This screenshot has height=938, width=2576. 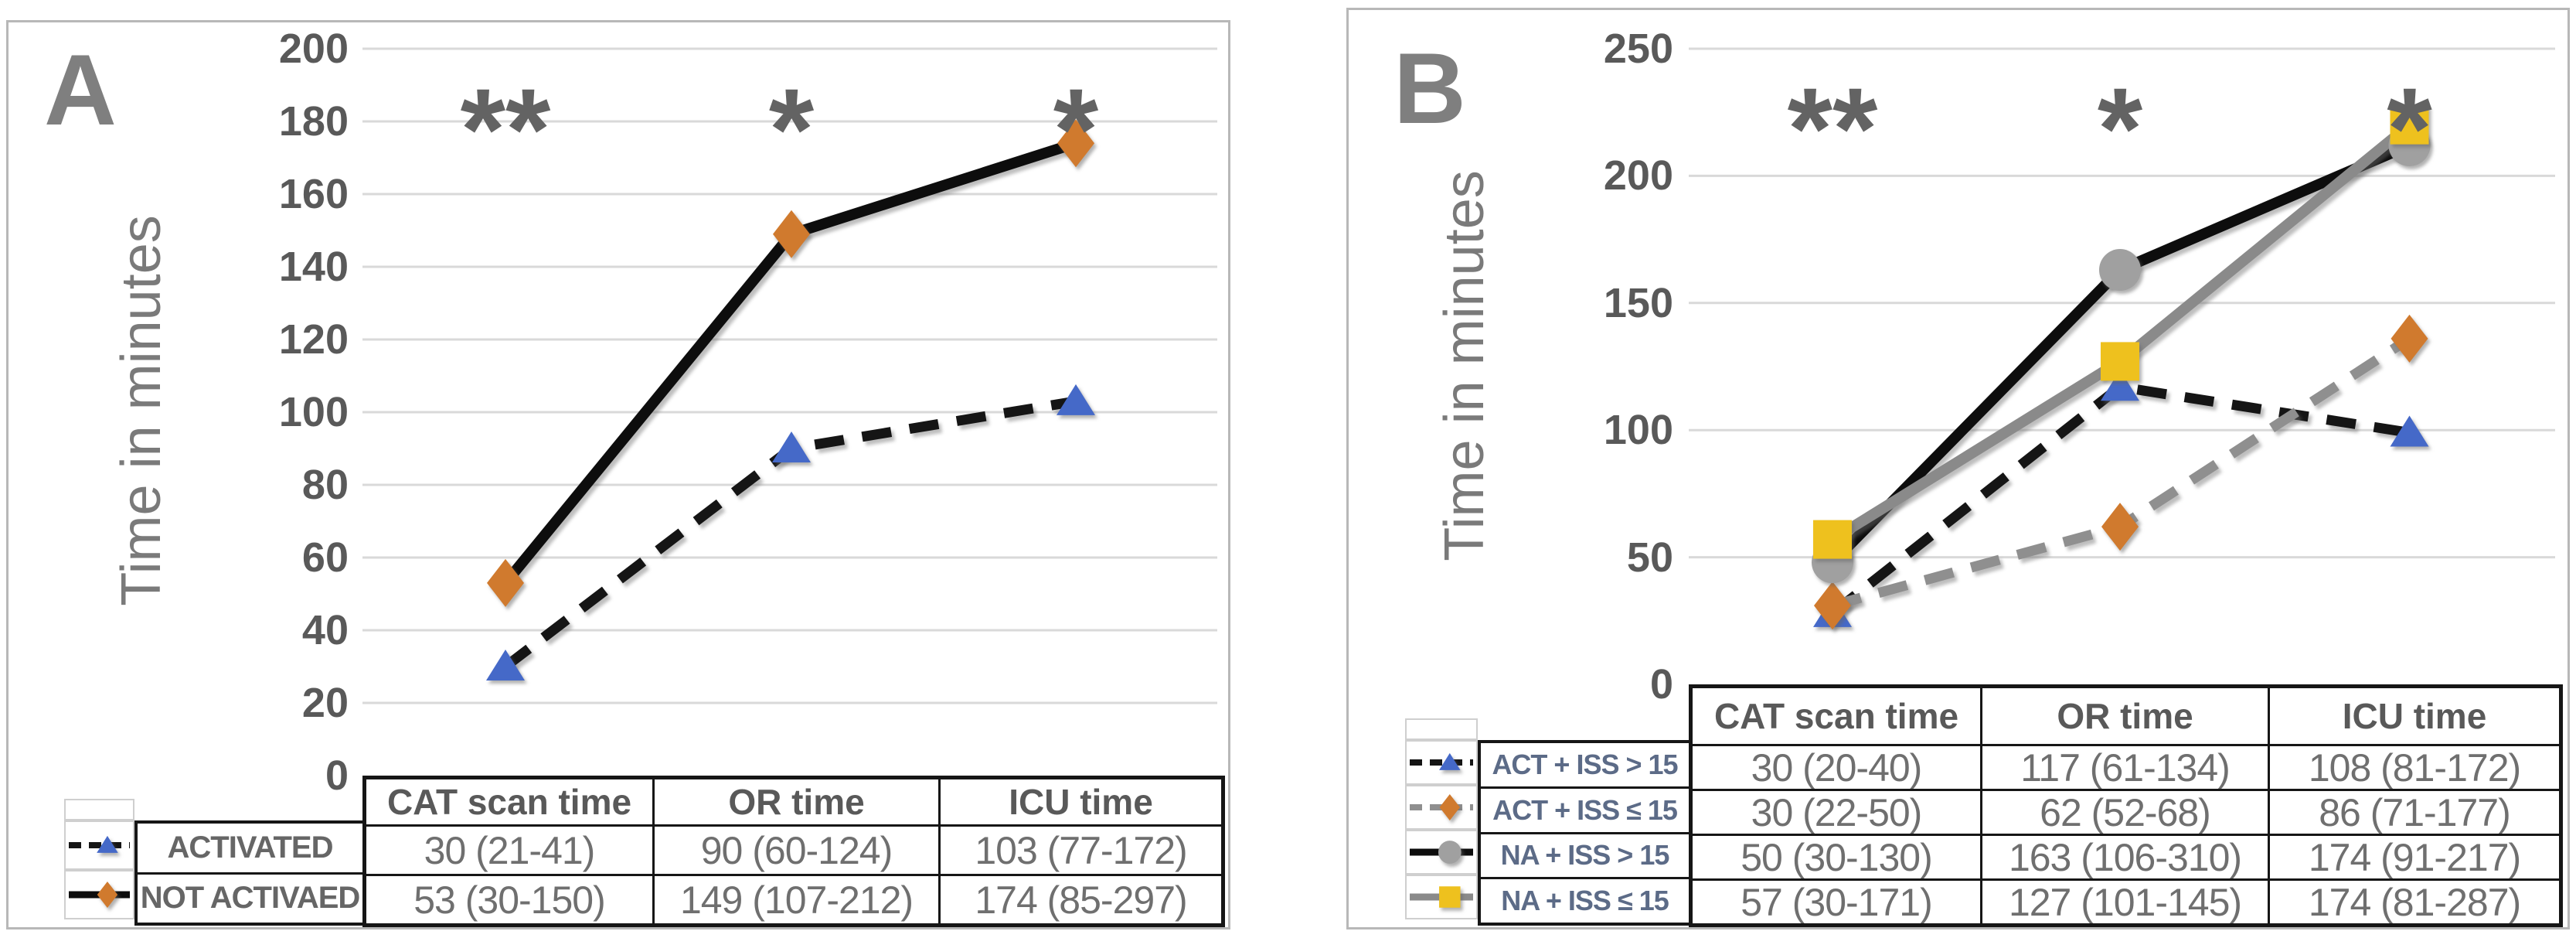 What do you see at coordinates (313, 339) in the screenshot?
I see `y-tick-label: 120` at bounding box center [313, 339].